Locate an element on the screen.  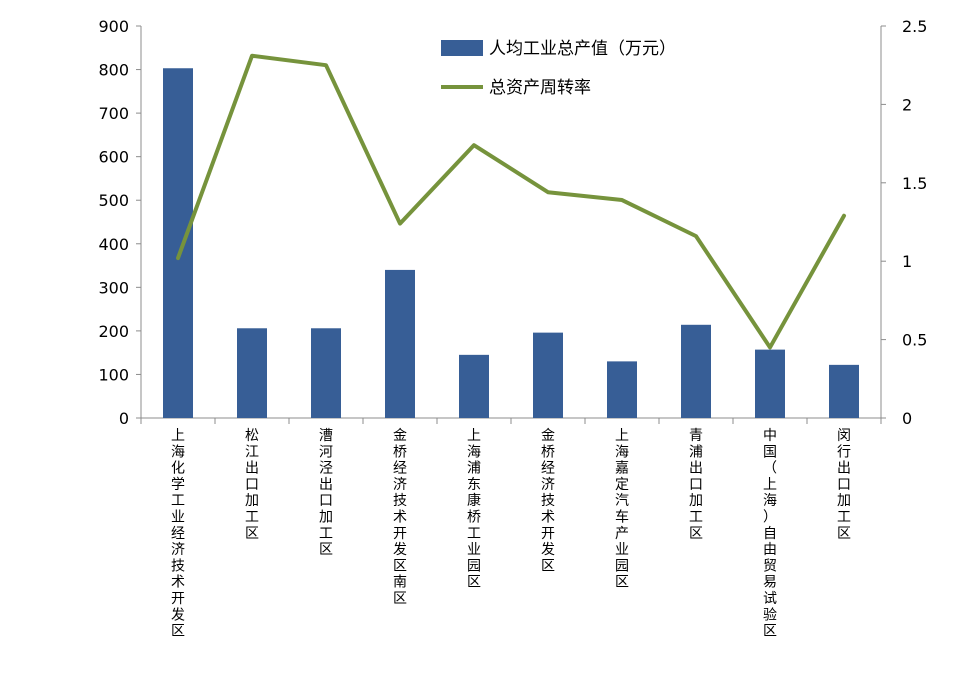
category-label: 青浦出口加工区 is located at coordinates (696, 485).